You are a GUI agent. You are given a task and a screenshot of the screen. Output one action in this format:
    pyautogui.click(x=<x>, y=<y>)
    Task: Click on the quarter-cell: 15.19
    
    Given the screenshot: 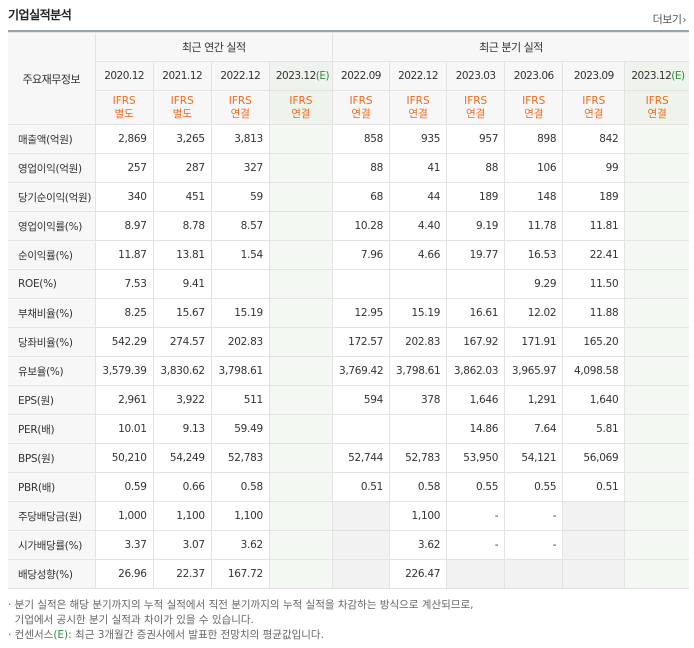 What is the action you would take?
    pyautogui.click(x=418, y=313)
    